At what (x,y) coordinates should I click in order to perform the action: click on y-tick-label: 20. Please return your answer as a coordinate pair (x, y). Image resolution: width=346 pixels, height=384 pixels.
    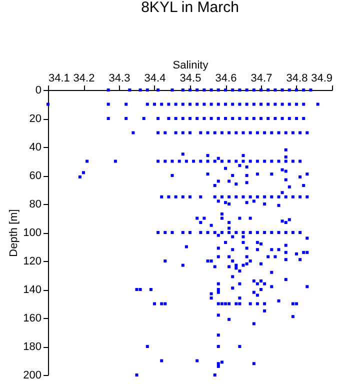
    Looking at the image, I should click on (35, 119).